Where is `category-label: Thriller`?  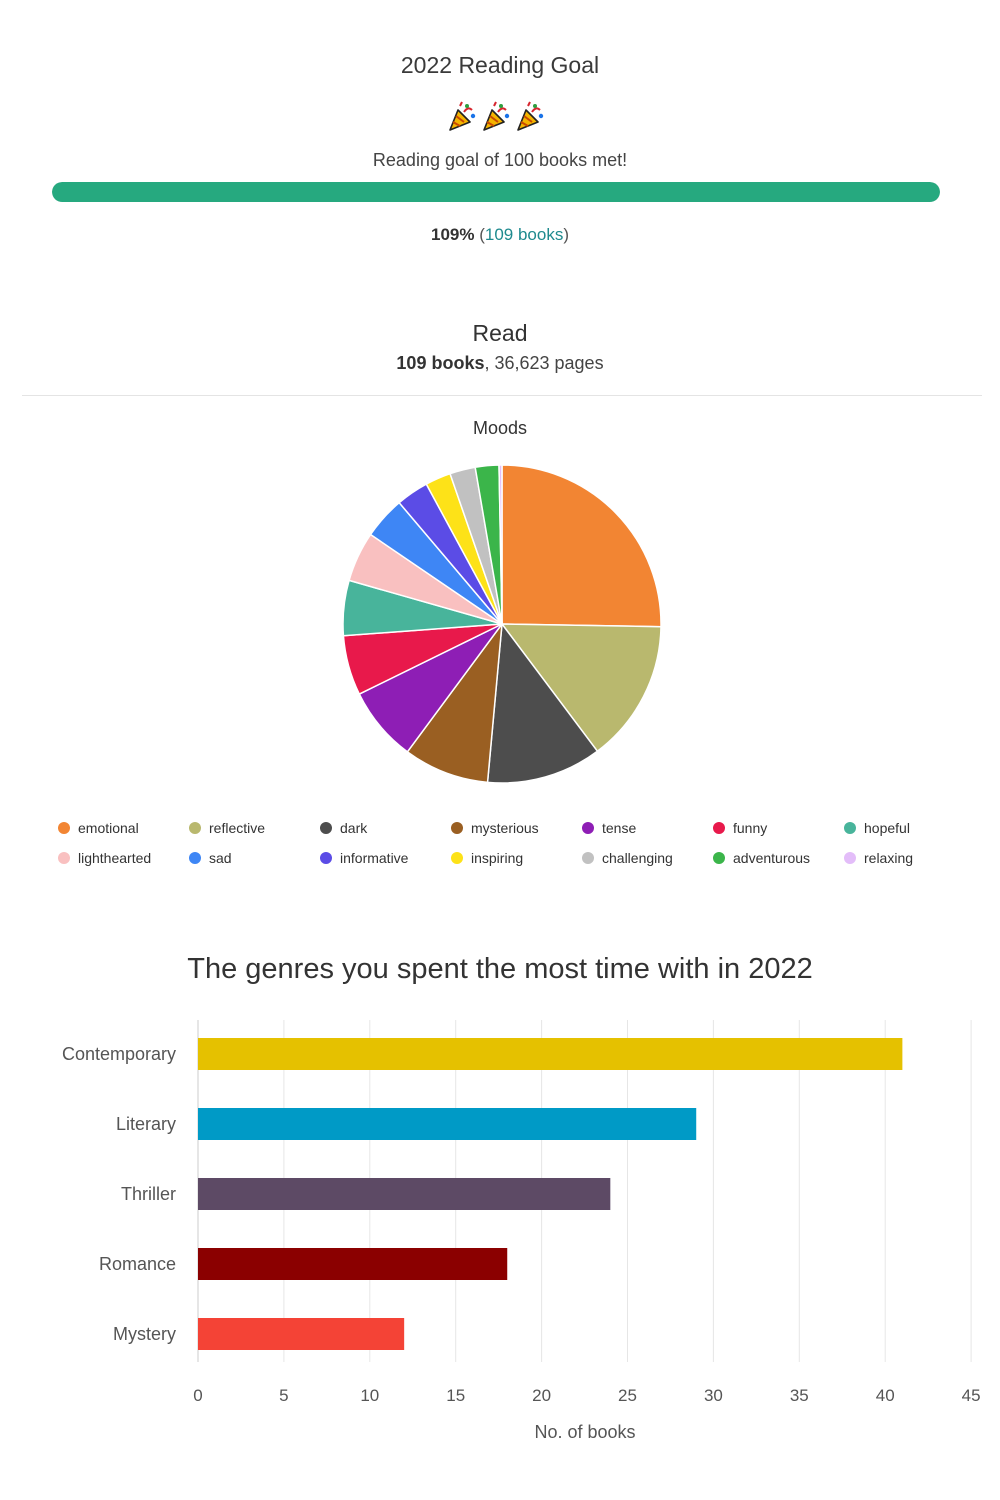
category-label: Thriller is located at coordinates (148, 1194).